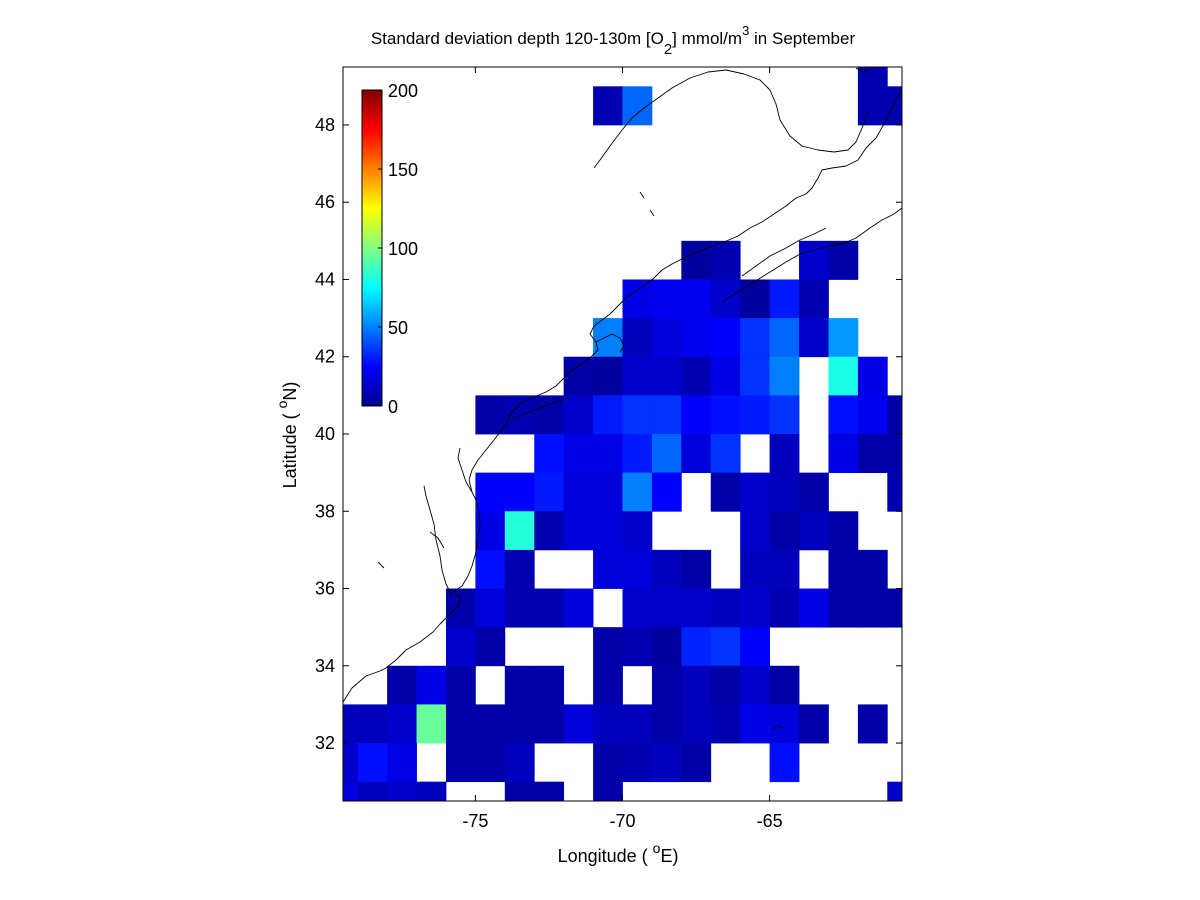  What do you see at coordinates (770, 821) in the screenshot?
I see `x-tick-label: -65` at bounding box center [770, 821].